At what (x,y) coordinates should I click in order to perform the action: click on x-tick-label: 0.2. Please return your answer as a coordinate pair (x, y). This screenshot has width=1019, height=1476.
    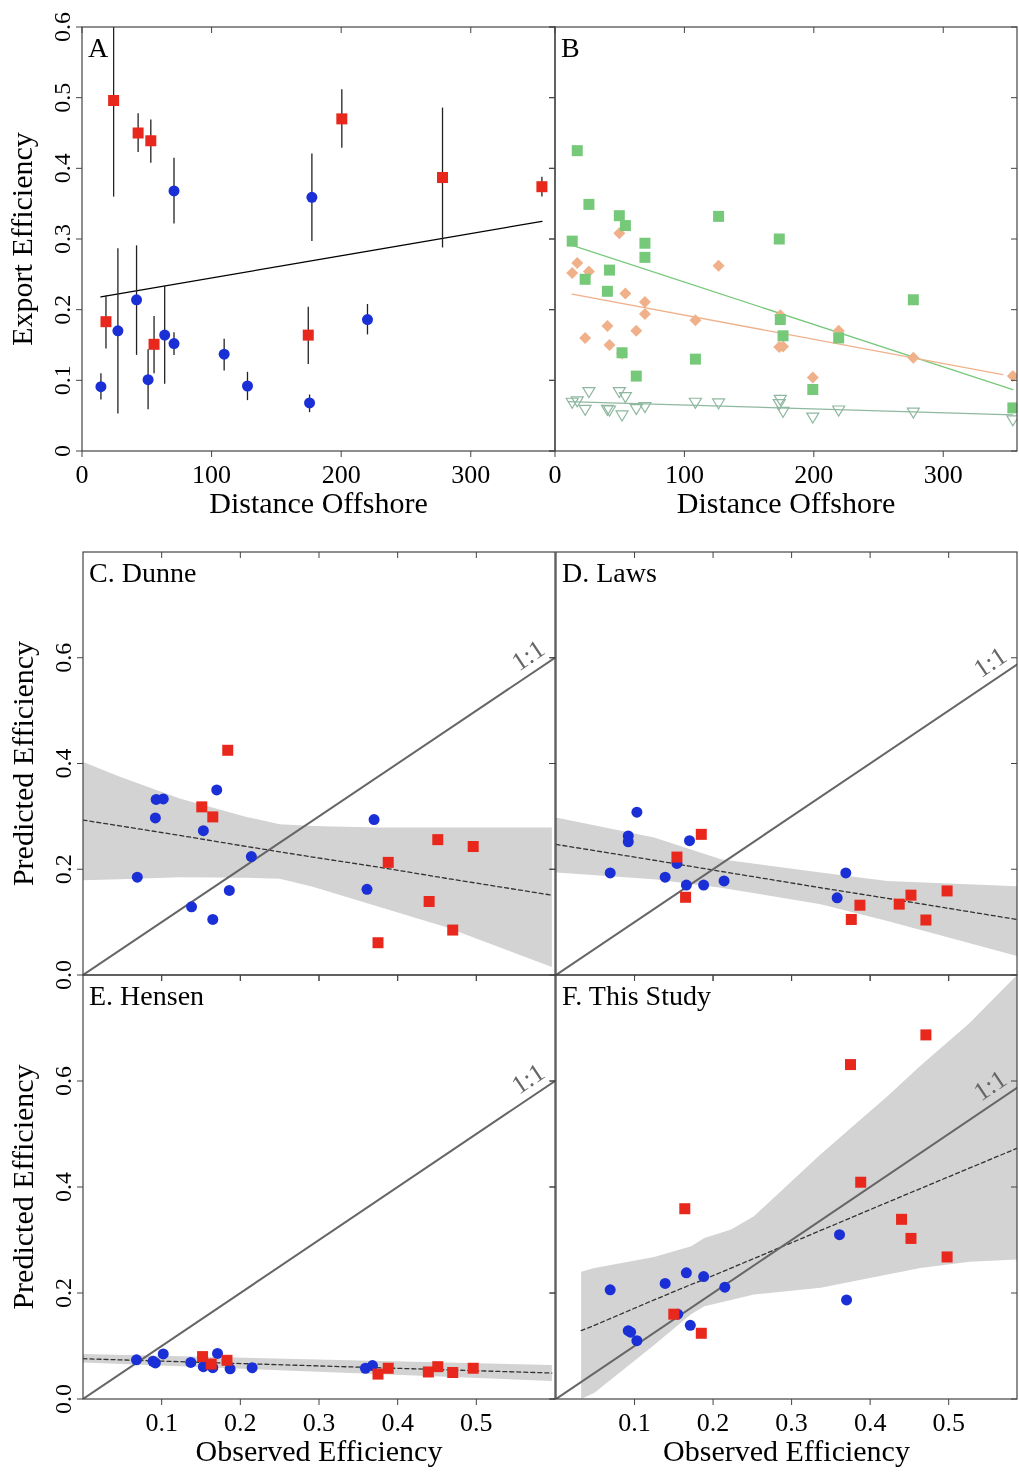
    Looking at the image, I should click on (240, 1422).